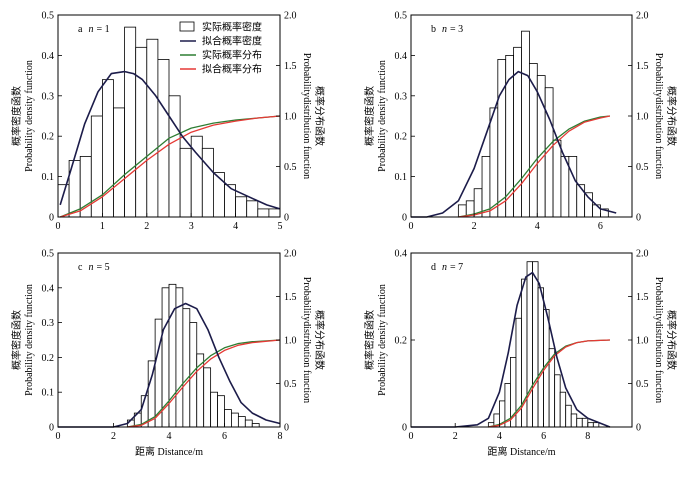  What do you see at coordinates (191, 226) in the screenshot?
I see `x-tick-label: 3` at bounding box center [191, 226].